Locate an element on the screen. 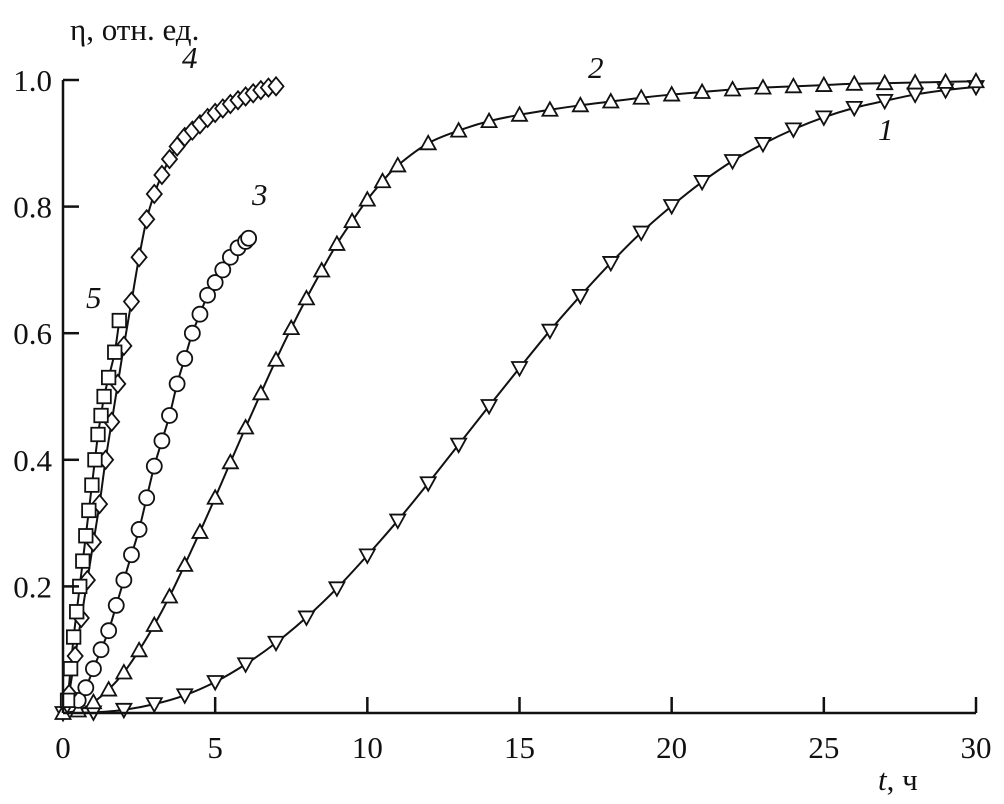 The image size is (1004, 804). x-tick-label: 0 is located at coordinates (63, 747).